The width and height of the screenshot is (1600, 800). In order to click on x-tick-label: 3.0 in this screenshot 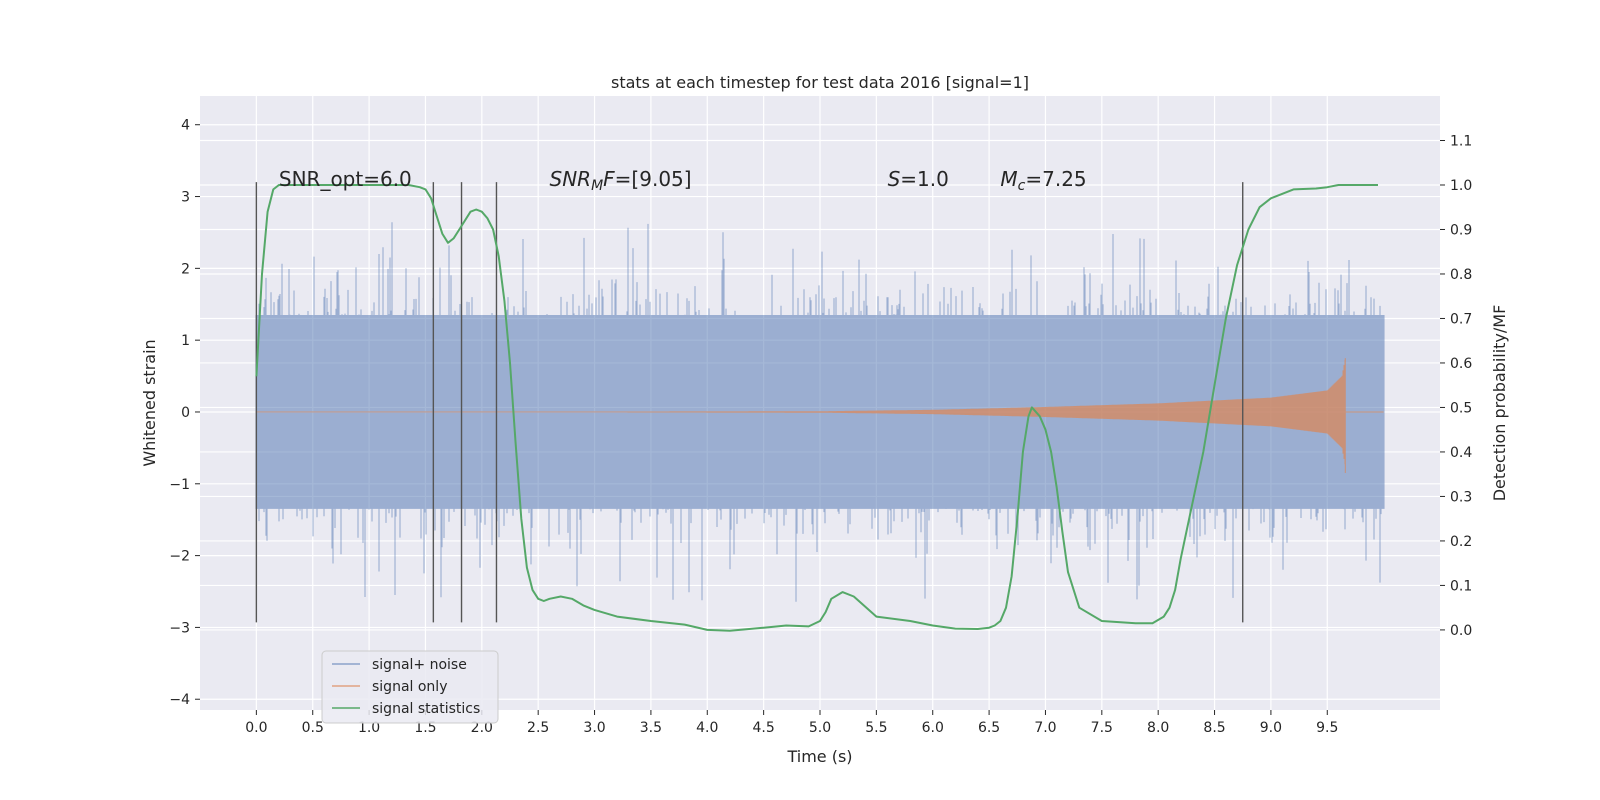, I will do `click(594, 728)`.